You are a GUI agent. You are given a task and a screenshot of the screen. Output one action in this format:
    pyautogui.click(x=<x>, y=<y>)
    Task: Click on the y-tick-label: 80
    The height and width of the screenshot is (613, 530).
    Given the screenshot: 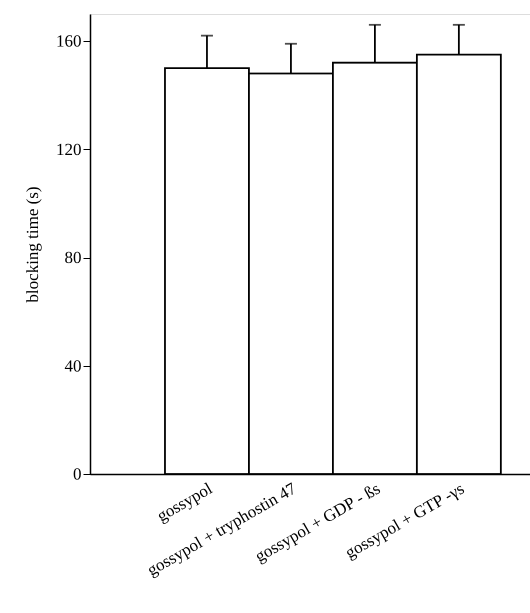 What is the action you would take?
    pyautogui.click(x=73, y=258)
    